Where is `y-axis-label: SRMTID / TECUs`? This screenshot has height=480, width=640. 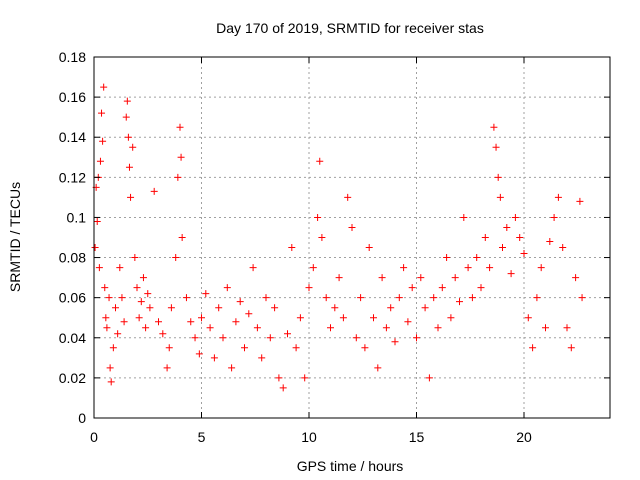 y-axis-label: SRMTID / TECUs is located at coordinates (15, 237).